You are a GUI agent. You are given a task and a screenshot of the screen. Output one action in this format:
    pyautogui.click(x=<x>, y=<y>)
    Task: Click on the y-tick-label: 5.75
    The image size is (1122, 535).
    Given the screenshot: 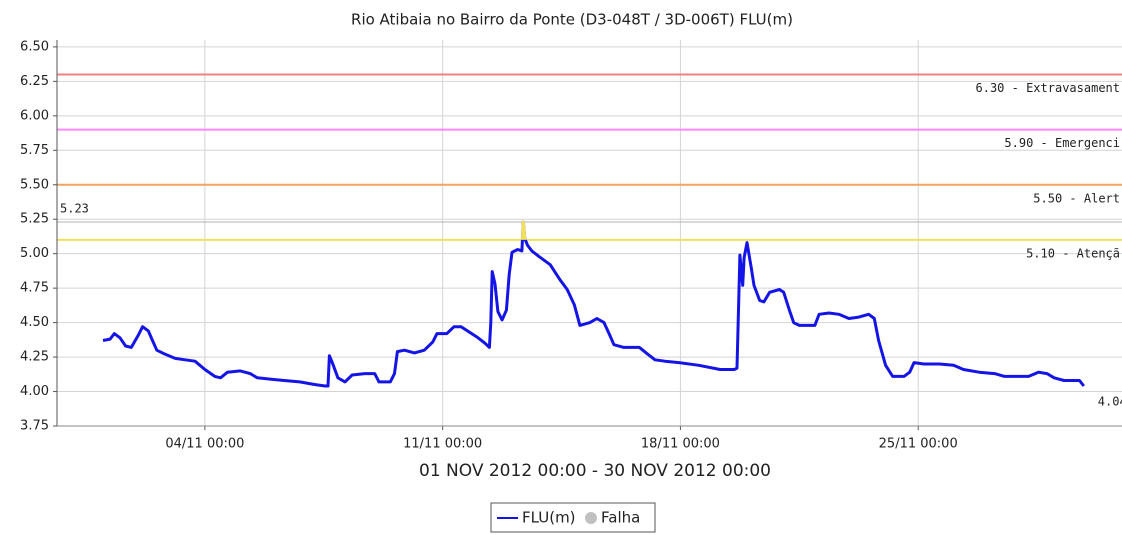 What is the action you would take?
    pyautogui.click(x=34, y=150)
    